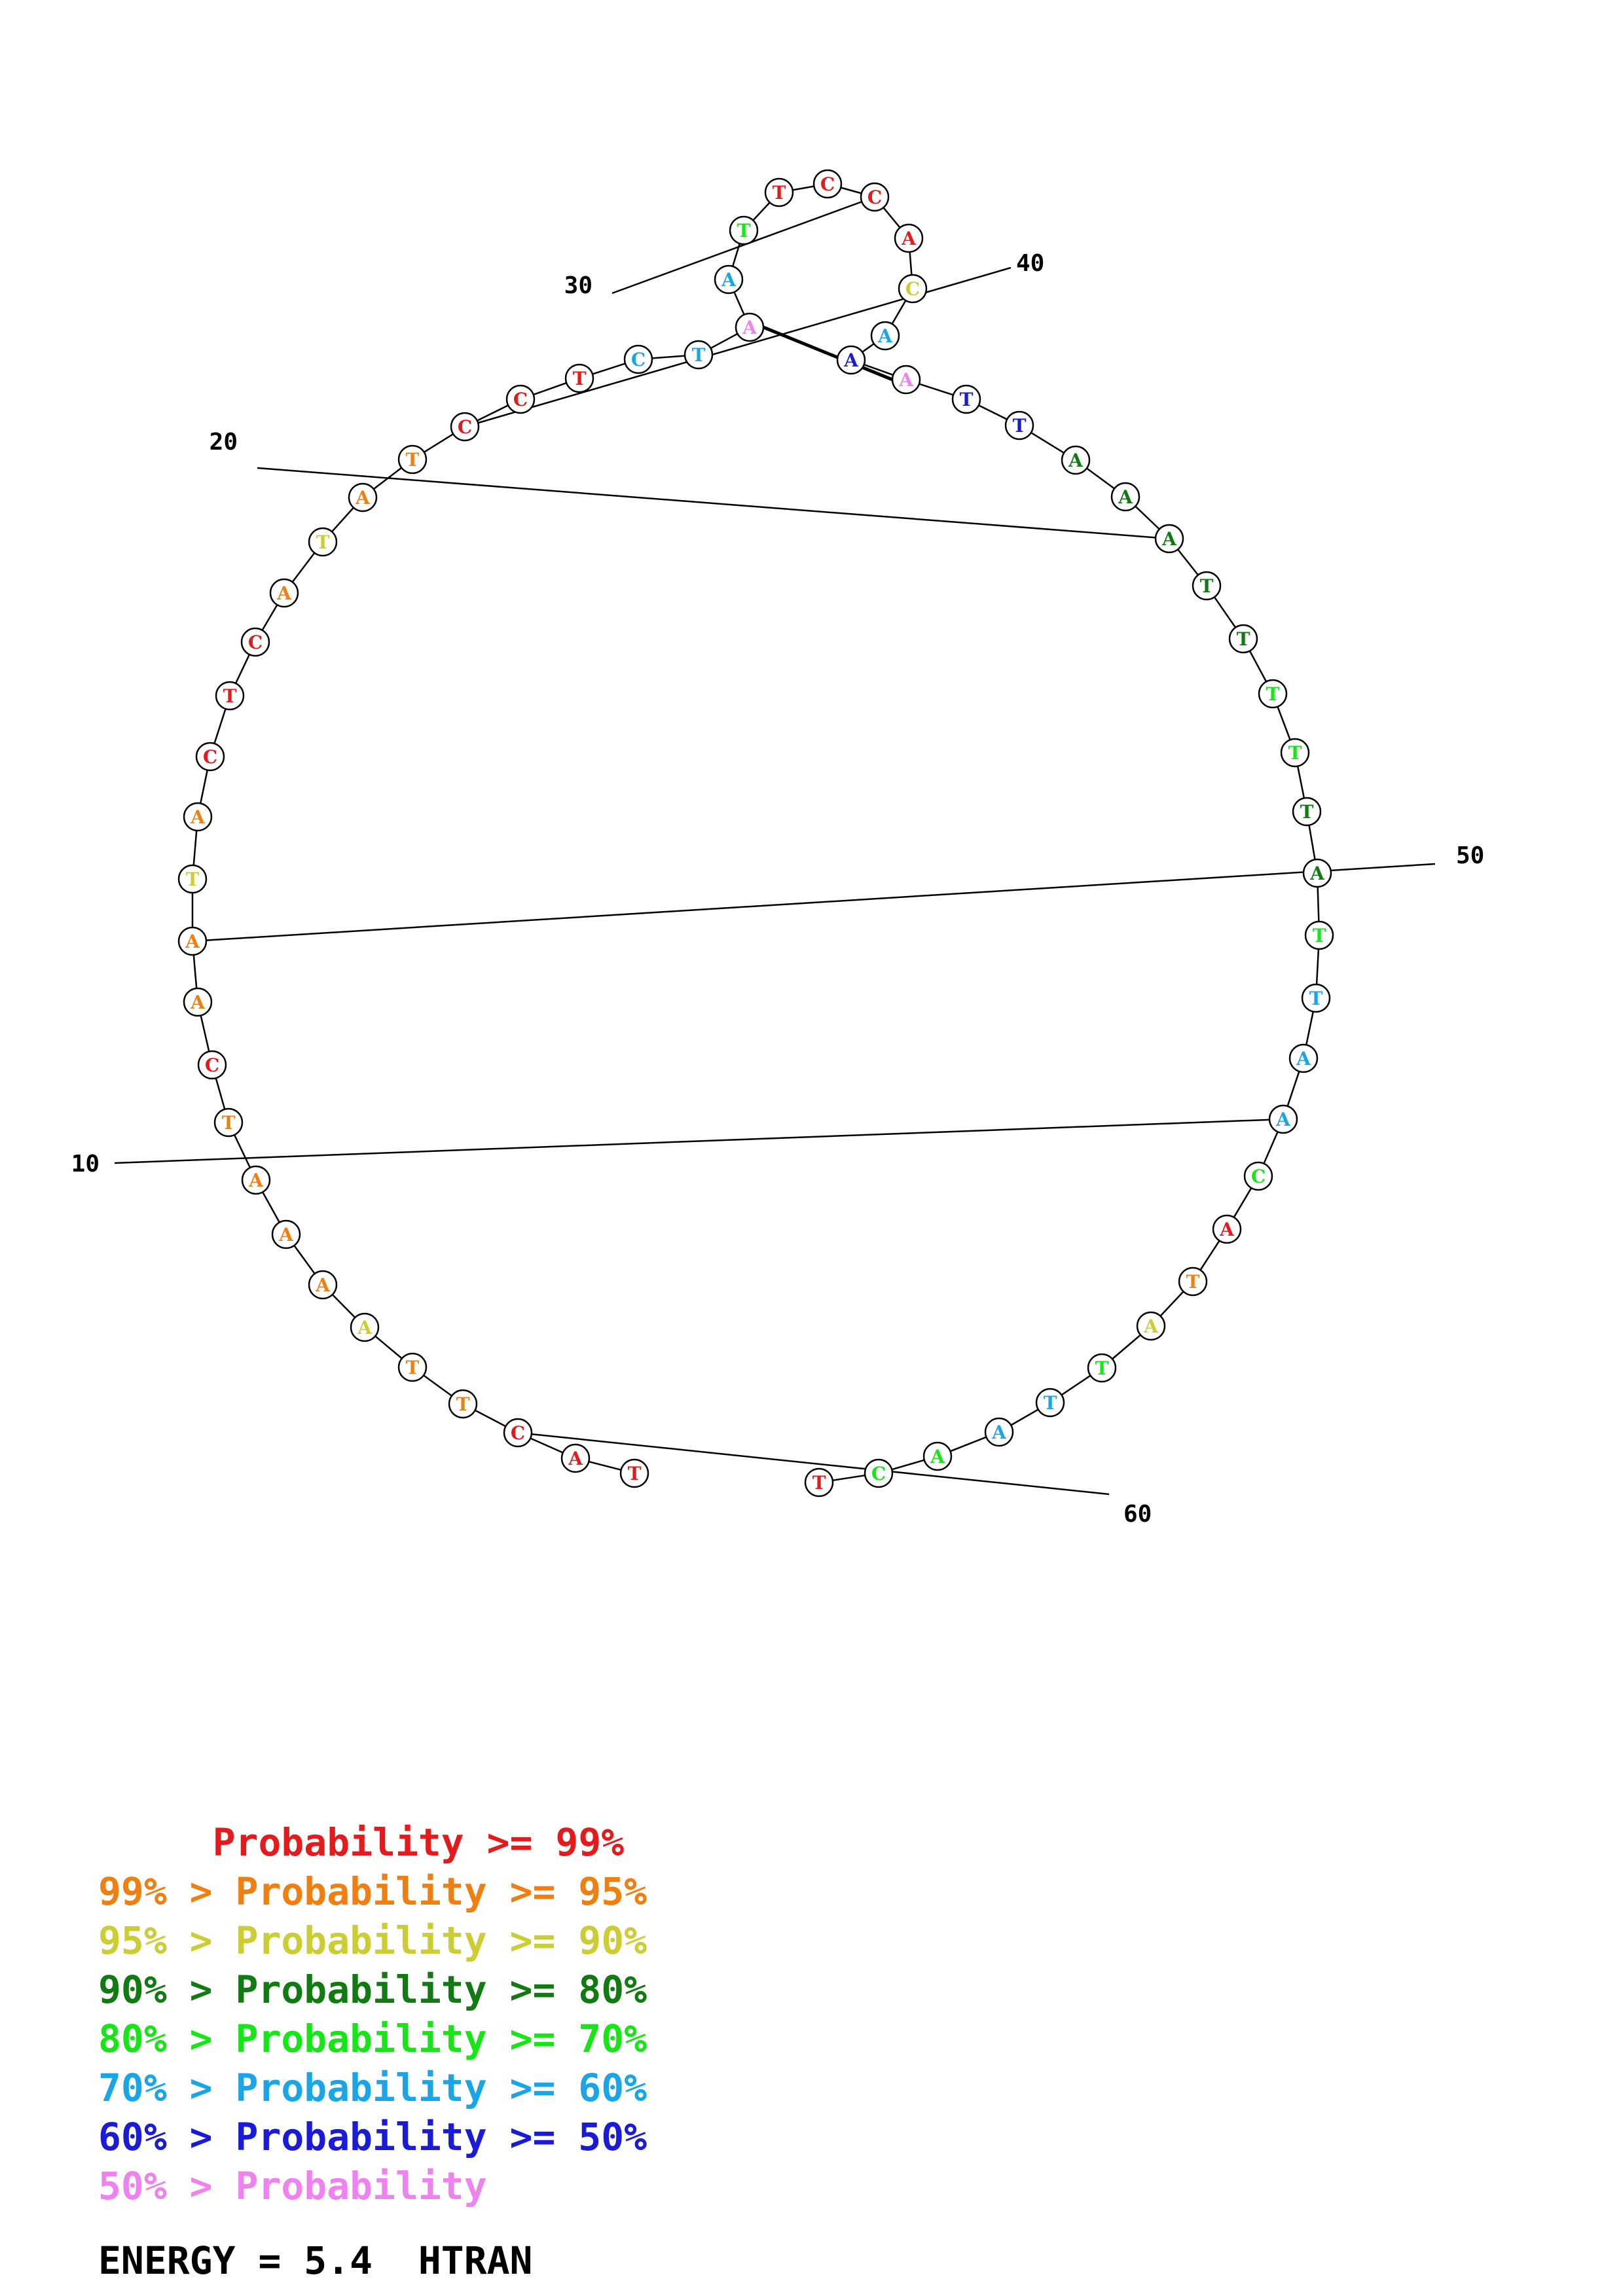 The width and height of the screenshot is (1623, 2296). I want to click on legend-prefix: 80% >, so click(167, 2039).